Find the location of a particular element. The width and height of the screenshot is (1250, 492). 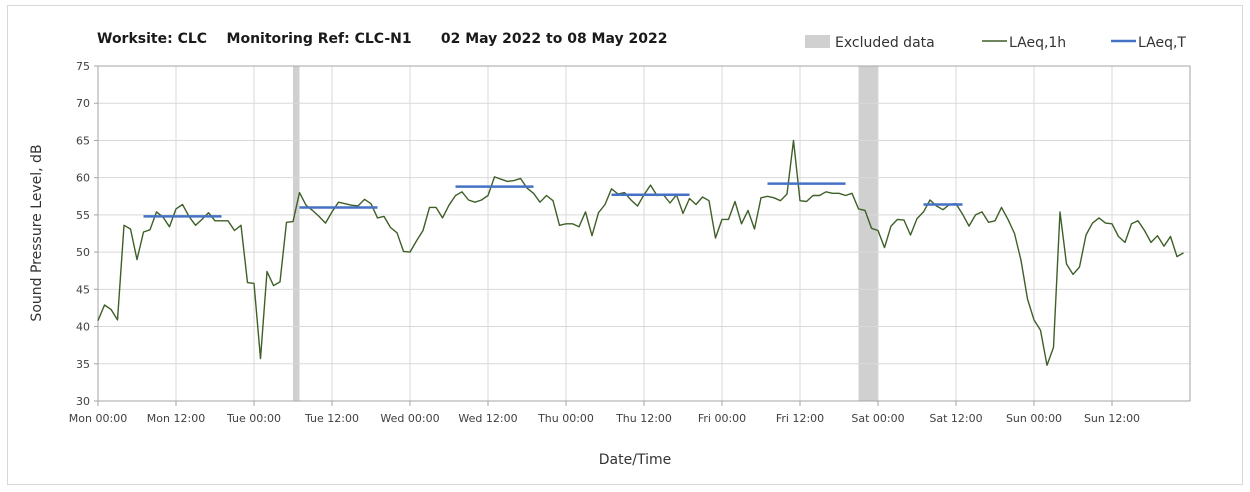

x-tick-label-6: Thu 00:00 is located at coordinates (565, 418).